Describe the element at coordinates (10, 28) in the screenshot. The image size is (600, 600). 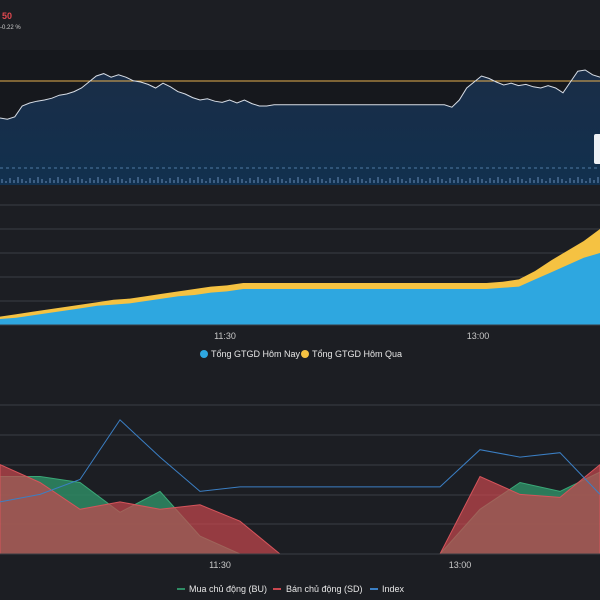
I see `price-change-readout: -0.22 %` at that location.